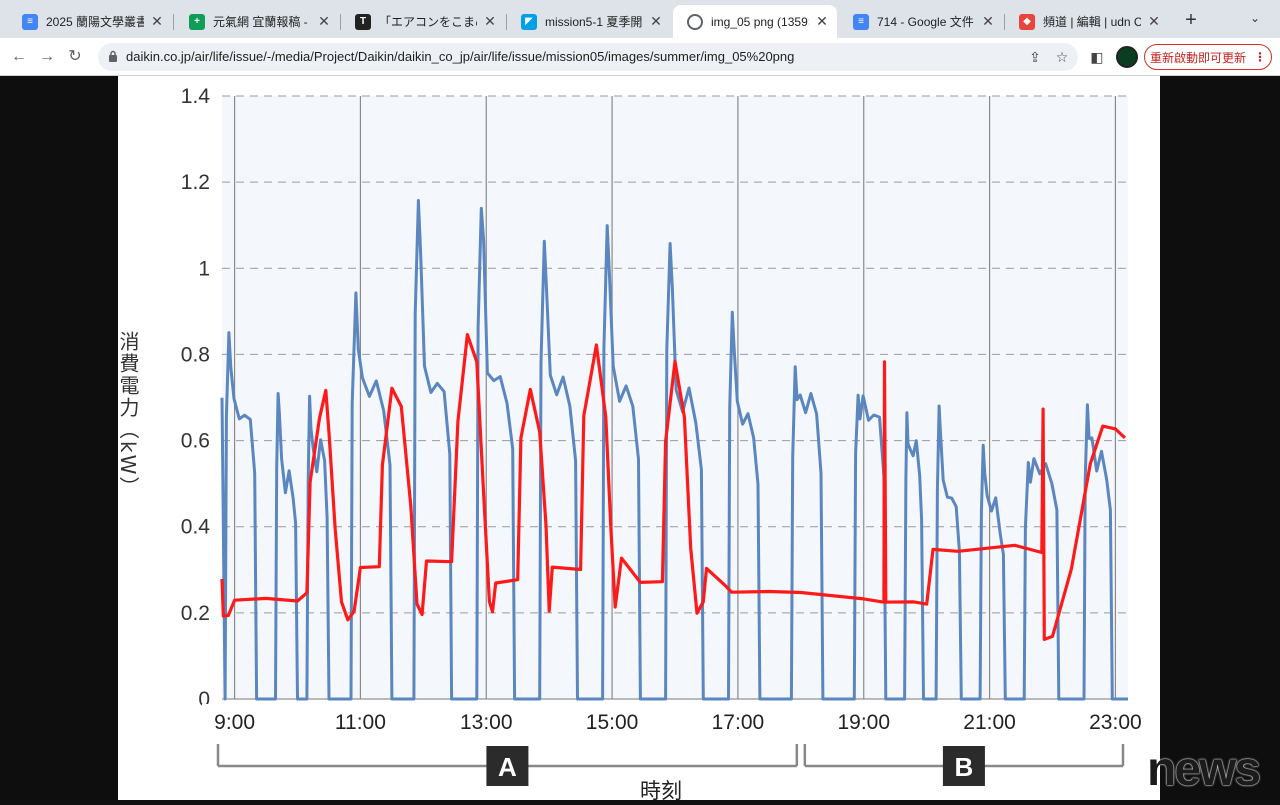 Image resolution: width=1280 pixels, height=805 pixels. I want to click on tab-2: + 元氣網 宜蘭報稿 - Goo ✕, so click(257, 21).